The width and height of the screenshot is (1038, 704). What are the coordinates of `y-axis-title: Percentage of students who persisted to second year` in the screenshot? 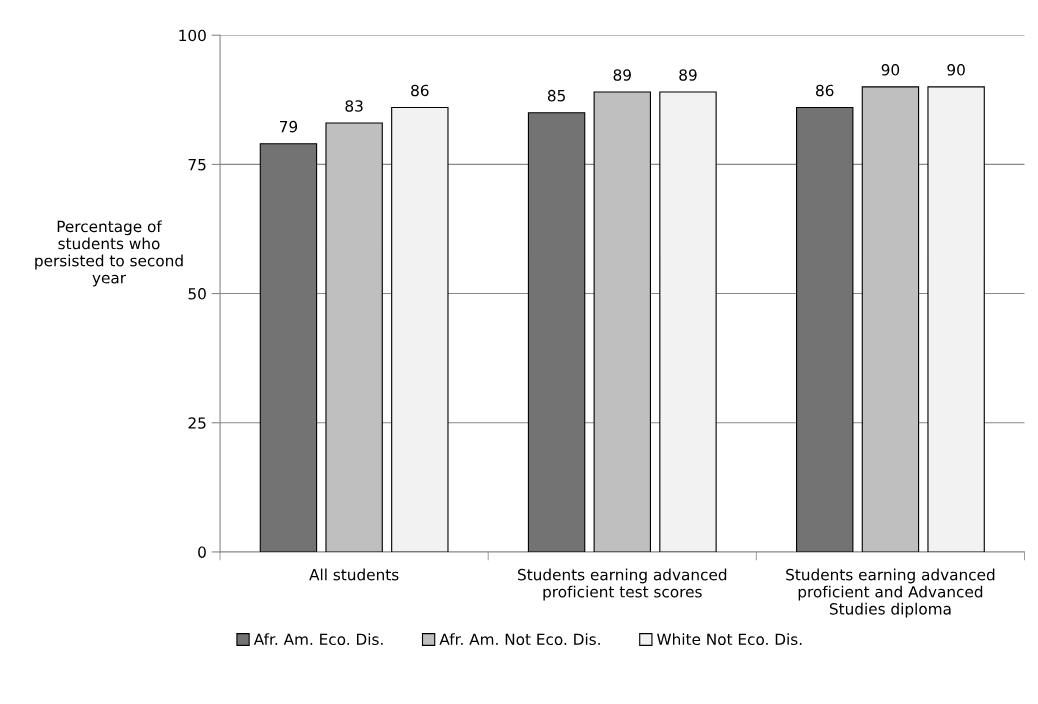 It's located at (109, 253).